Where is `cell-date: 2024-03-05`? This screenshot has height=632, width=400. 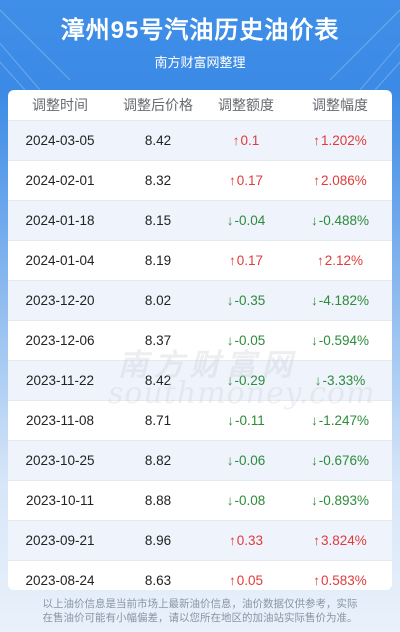
cell-date: 2024-03-05 is located at coordinates (60, 140).